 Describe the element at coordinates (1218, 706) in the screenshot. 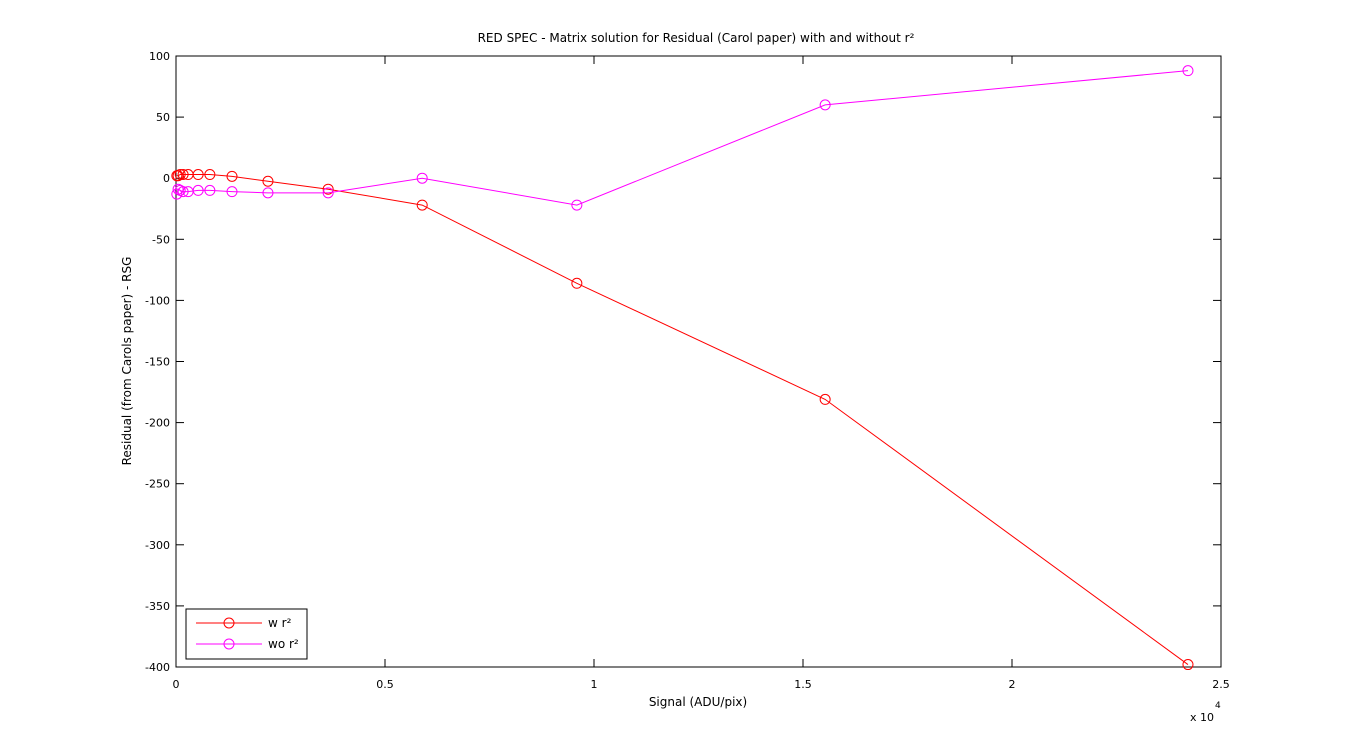

I see `x-scale-exponent: 4` at that location.